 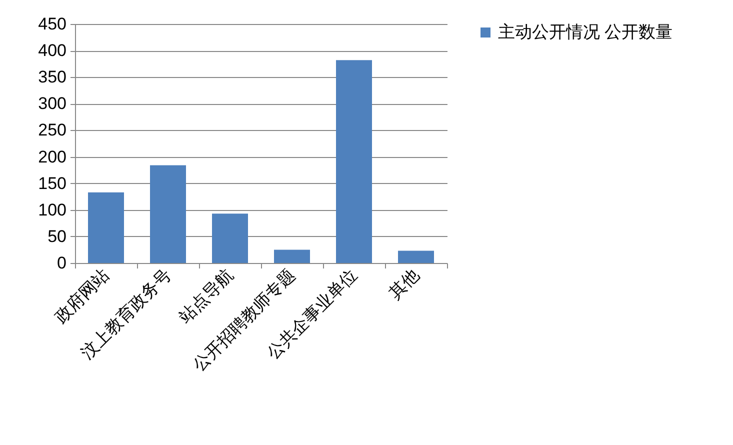 I want to click on y-tick-label: 450, so click(x=52, y=24).